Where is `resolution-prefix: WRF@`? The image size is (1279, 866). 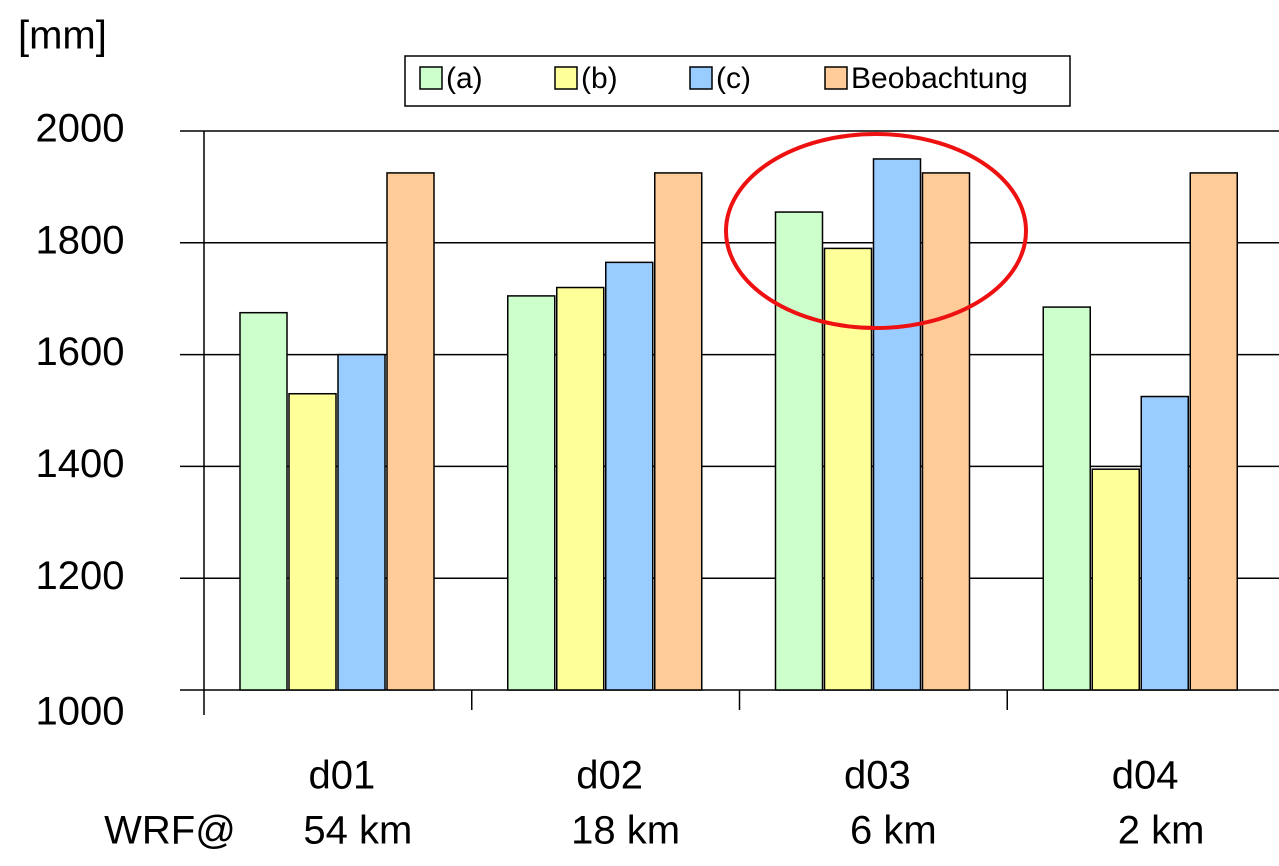 resolution-prefix: WRF@ is located at coordinates (170, 831).